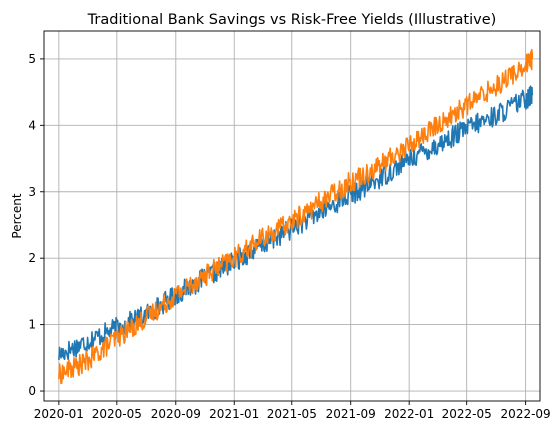 This screenshot has height=440, width=554. Describe the element at coordinates (32, 258) in the screenshot. I see `y-tick-label: 2` at that location.